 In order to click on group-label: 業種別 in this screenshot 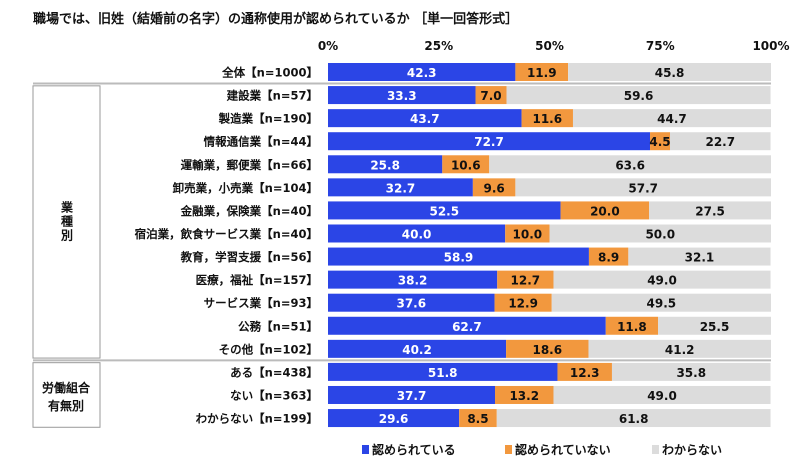, I will do `click(66, 222)`.